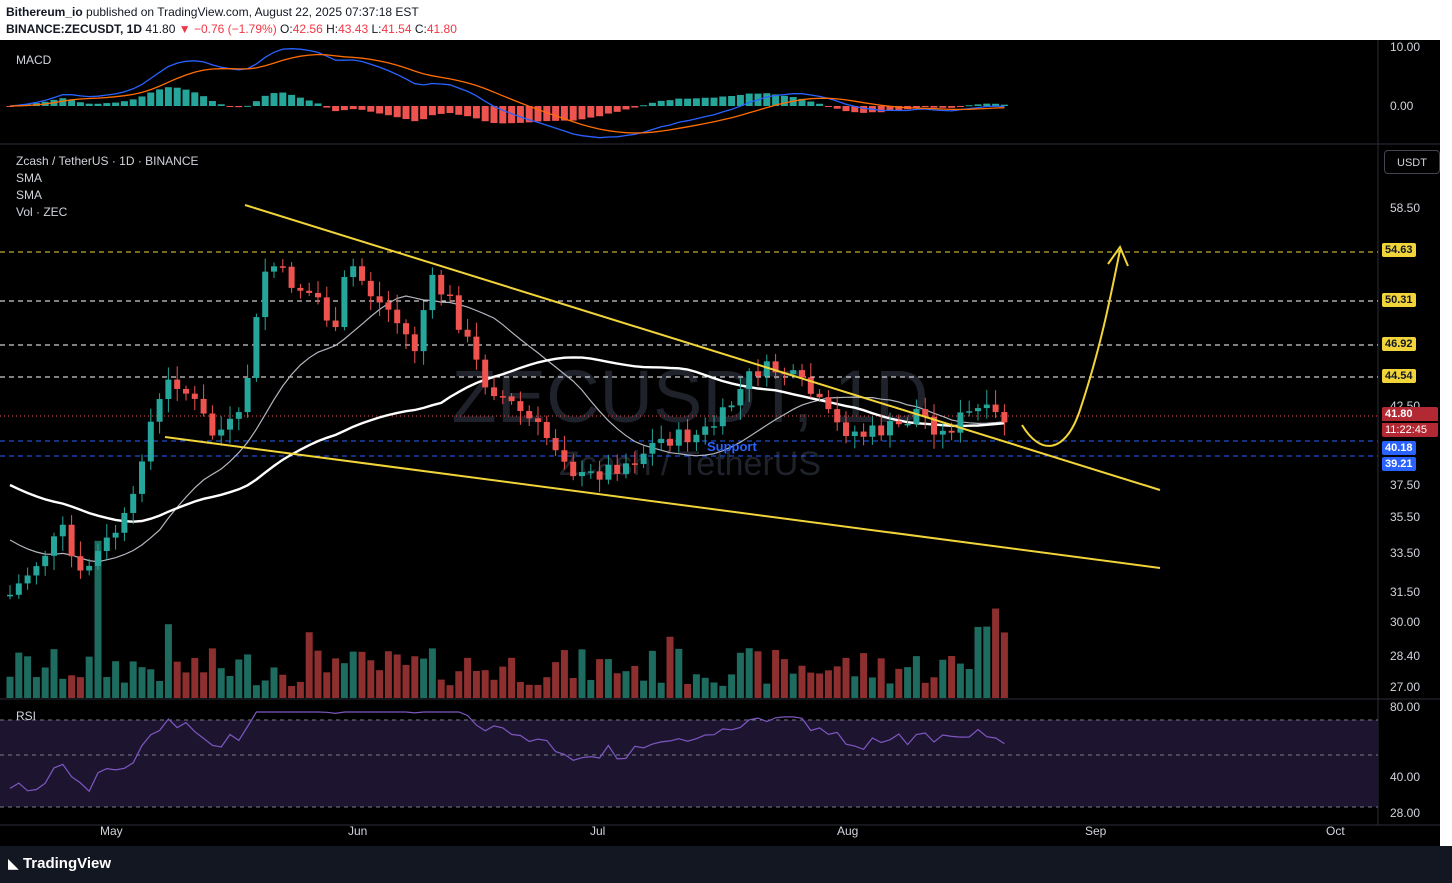 The width and height of the screenshot is (1452, 883). Describe the element at coordinates (1410, 414) in the screenshot. I see `last-price-tag: 41.80` at that location.